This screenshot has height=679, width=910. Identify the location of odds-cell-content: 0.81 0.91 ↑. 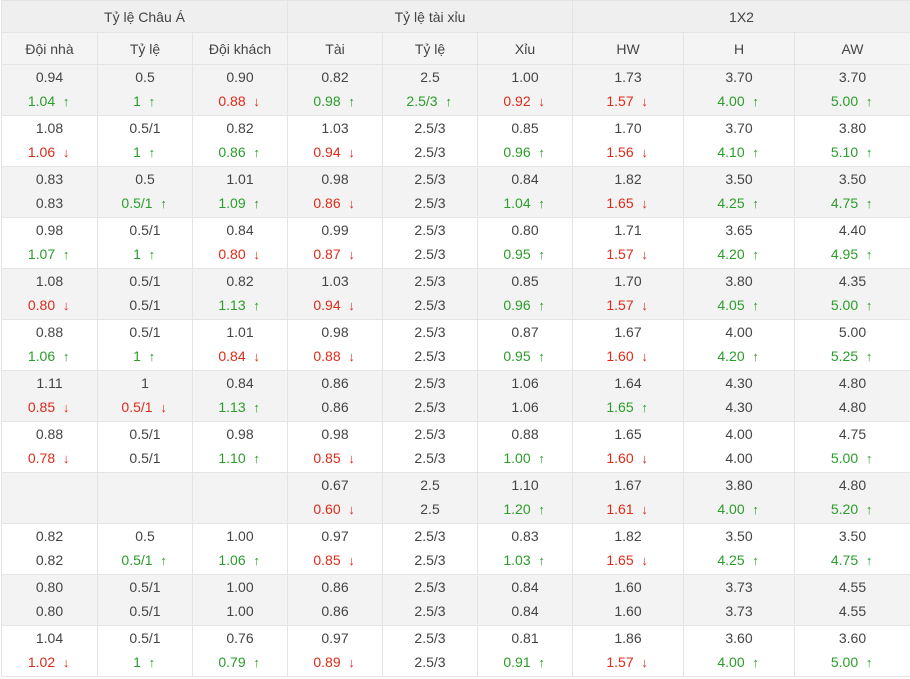
(525, 651).